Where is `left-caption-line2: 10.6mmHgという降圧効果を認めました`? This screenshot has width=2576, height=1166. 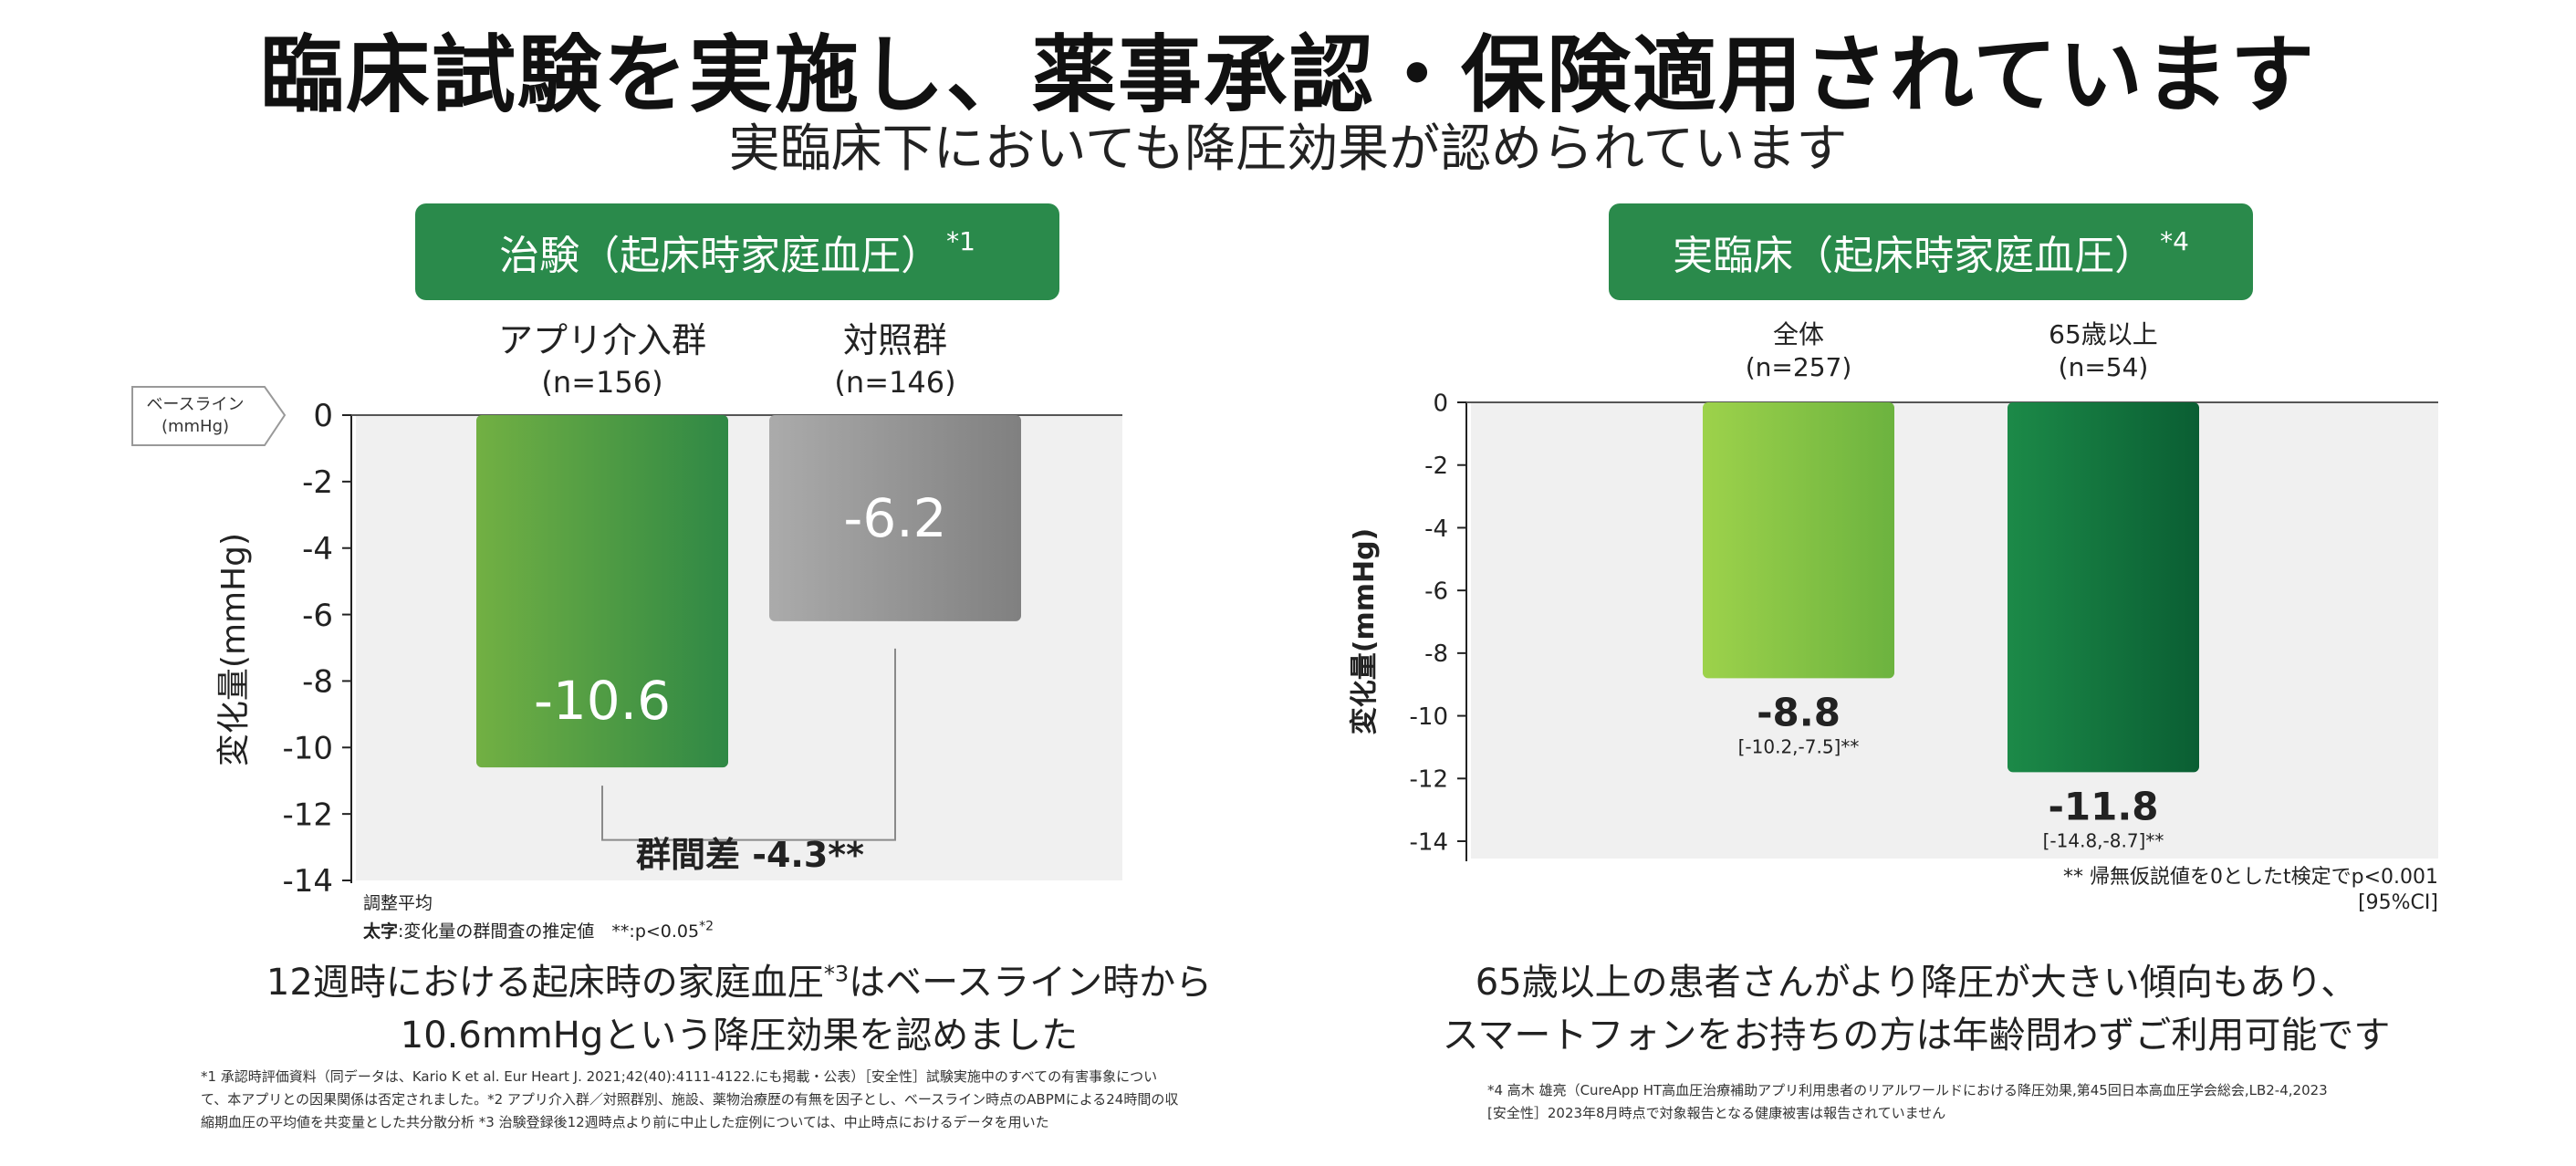
left-caption-line2: 10.6mmHgという降圧効果を認めました is located at coordinates (739, 1036).